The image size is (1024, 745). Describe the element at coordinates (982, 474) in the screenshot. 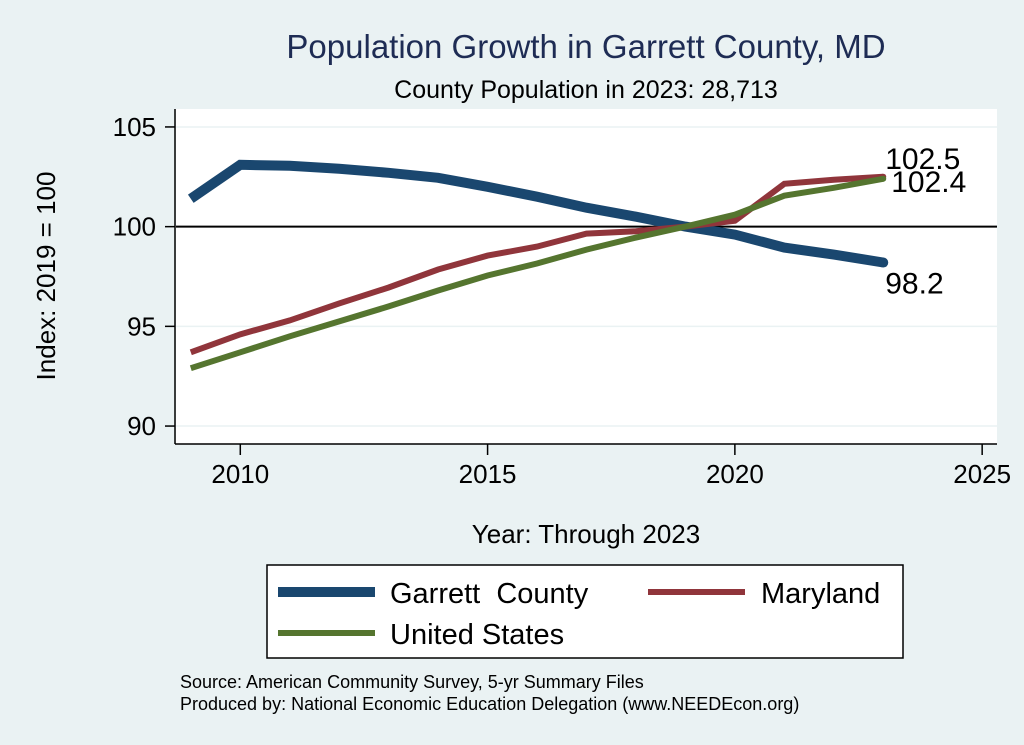

I see `x-tick-label: 2025` at that location.